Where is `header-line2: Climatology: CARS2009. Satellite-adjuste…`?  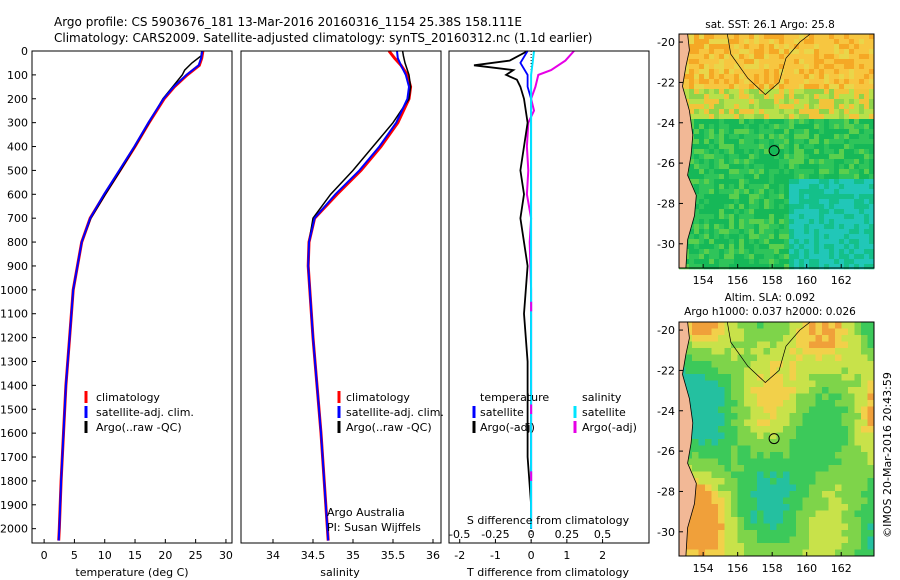
header-line2: Climatology: CARS2009. Satellite-adjuste… is located at coordinates (323, 38).